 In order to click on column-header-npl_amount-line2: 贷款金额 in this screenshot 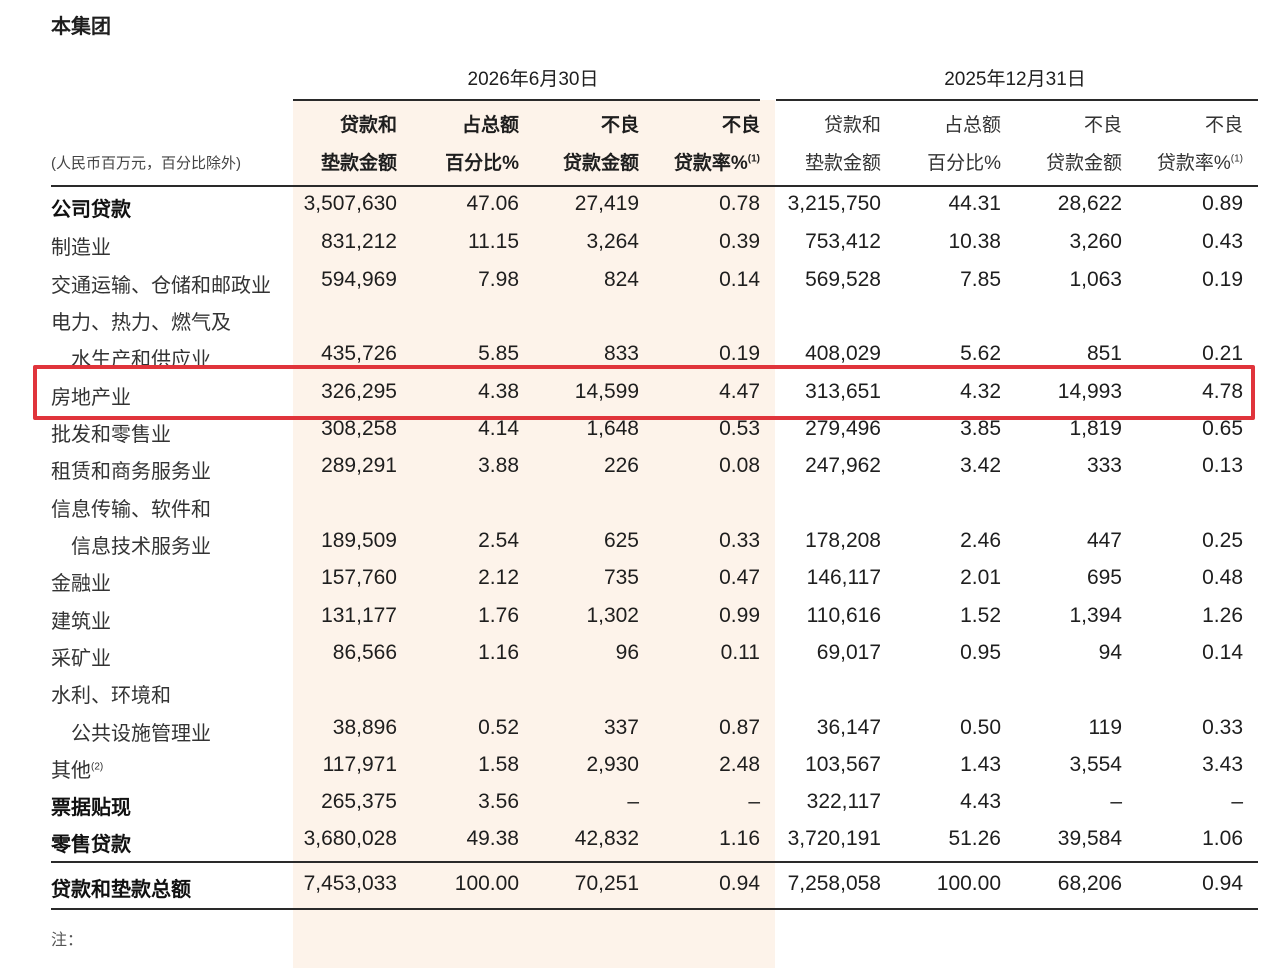, I will do `click(1083, 163)`.